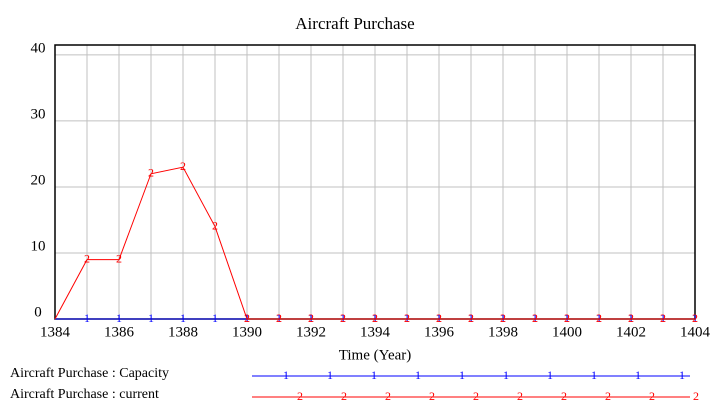  What do you see at coordinates (354, 23) in the screenshot?
I see `chart-title: Aircraft Purchase` at bounding box center [354, 23].